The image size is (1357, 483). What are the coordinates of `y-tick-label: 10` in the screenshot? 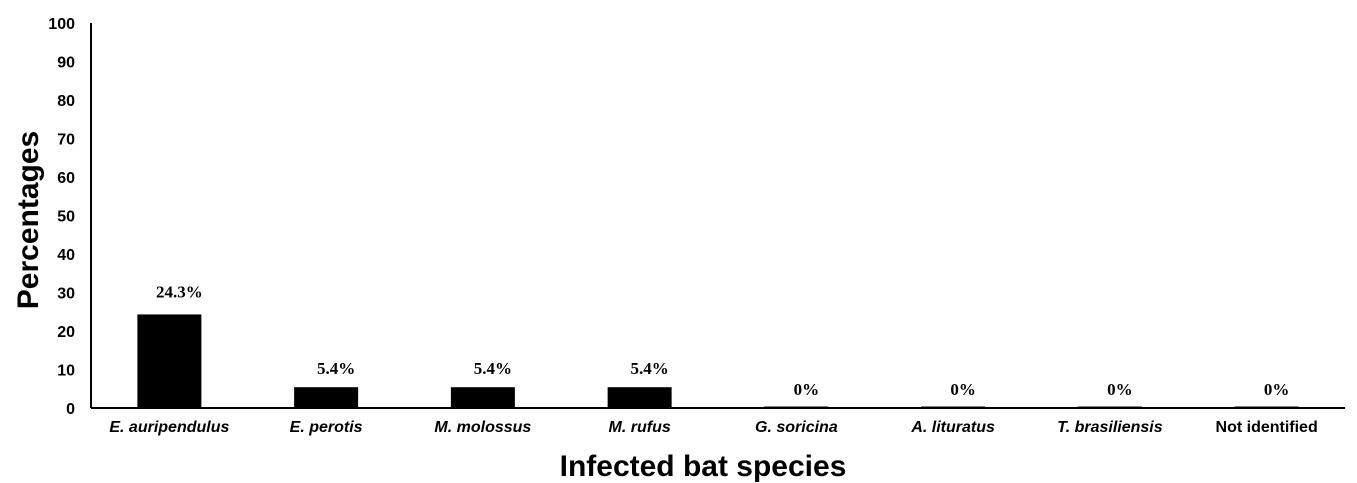 It's located at (66, 371).